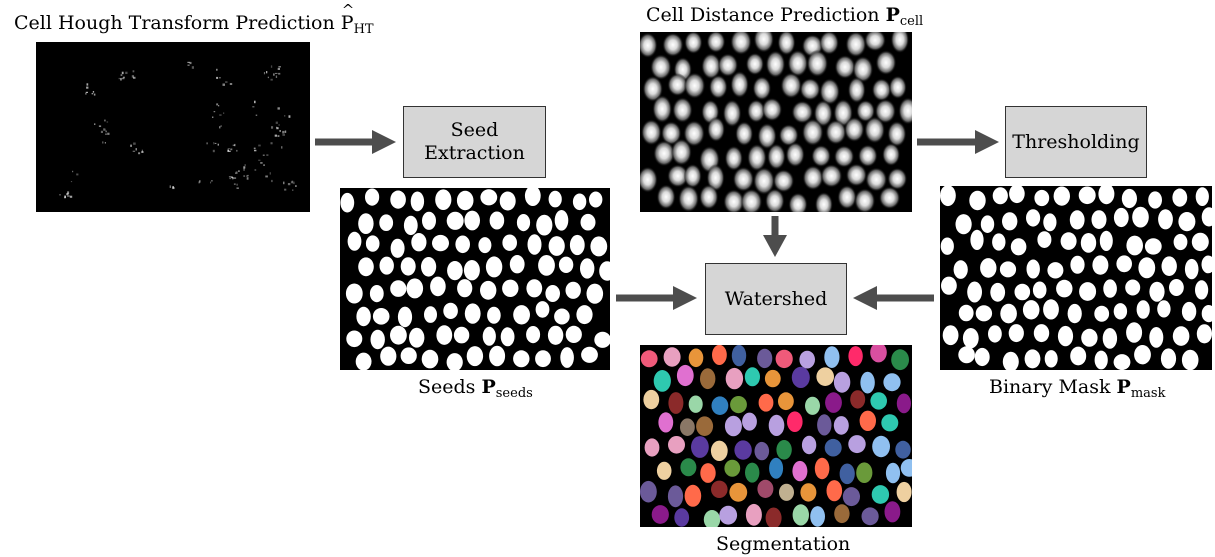 This screenshot has width=1215, height=557. What do you see at coordinates (776, 122) in the screenshot?
I see `distance-image` at bounding box center [776, 122].